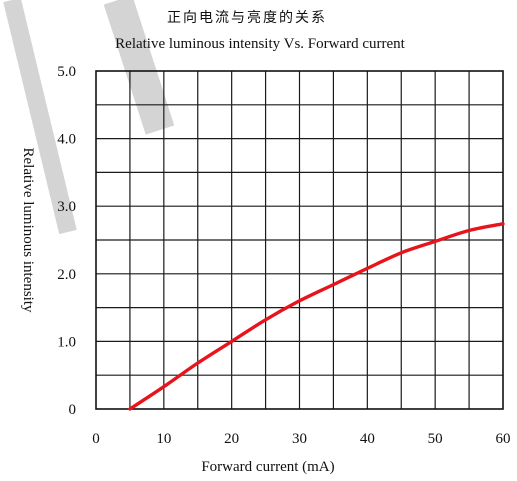 Image resolution: width=517 pixels, height=481 pixels. What do you see at coordinates (503, 439) in the screenshot?
I see `x-tick-label: 60` at bounding box center [503, 439].